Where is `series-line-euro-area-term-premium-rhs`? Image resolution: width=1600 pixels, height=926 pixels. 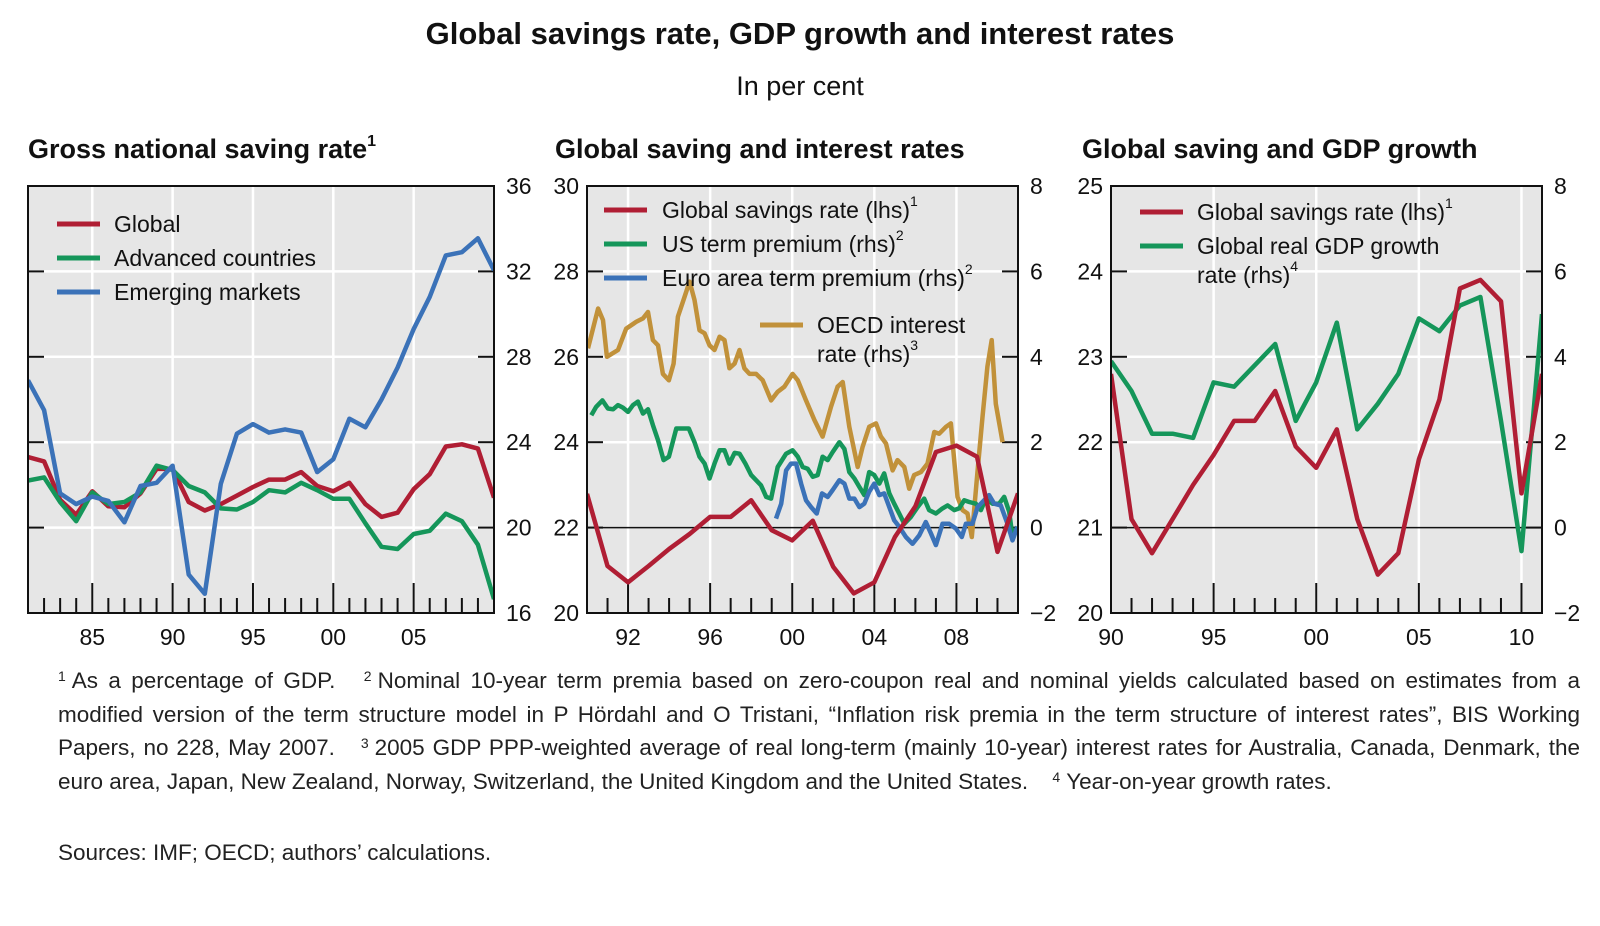
series-line-euro-area-term-premium-rhs is located at coordinates (895, 504).